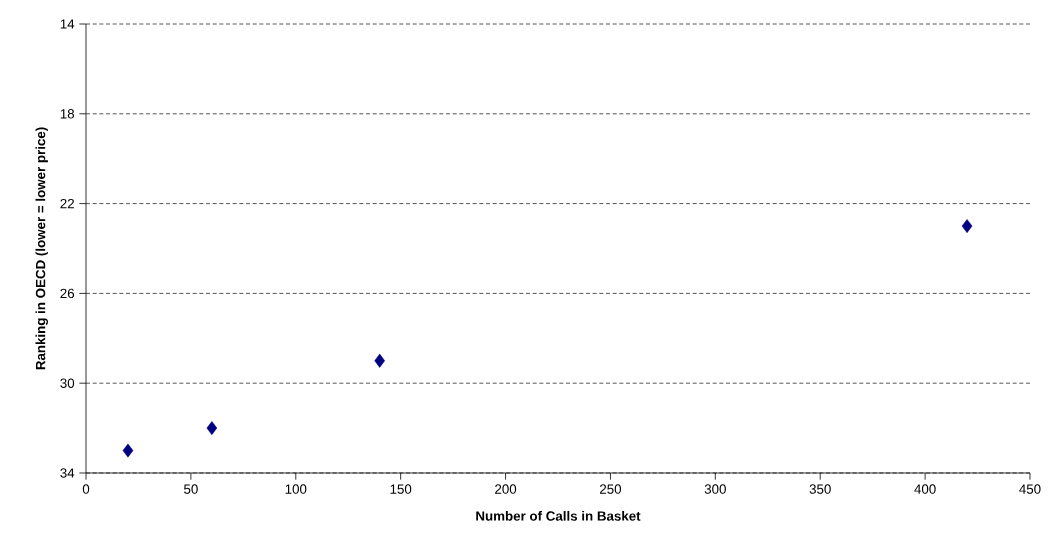  What do you see at coordinates (191, 489) in the screenshot?
I see `x-tick-label: 50` at bounding box center [191, 489].